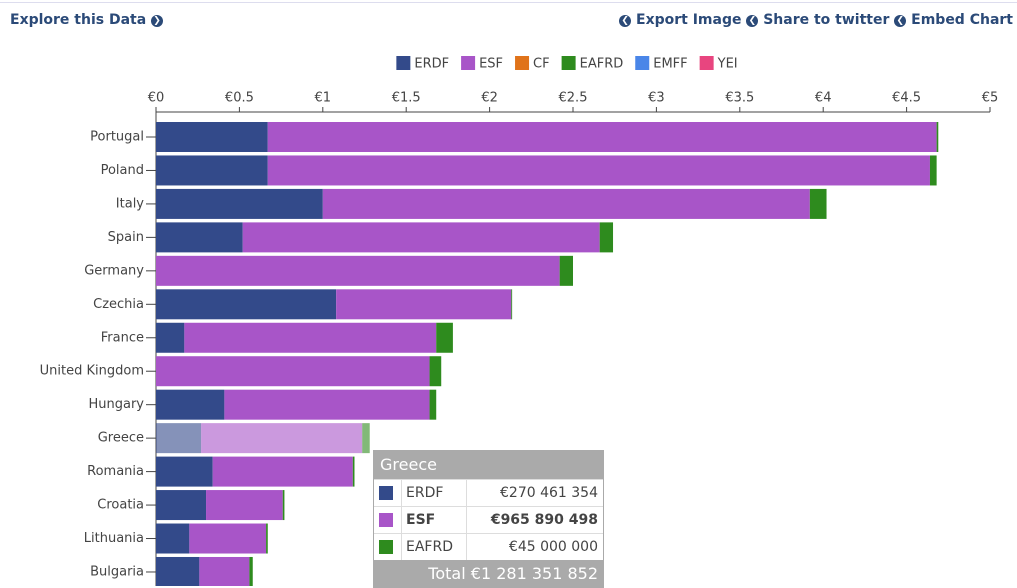 This screenshot has width=1017, height=588. What do you see at coordinates (689, 20) in the screenshot?
I see `export-link: Export Image` at bounding box center [689, 20].